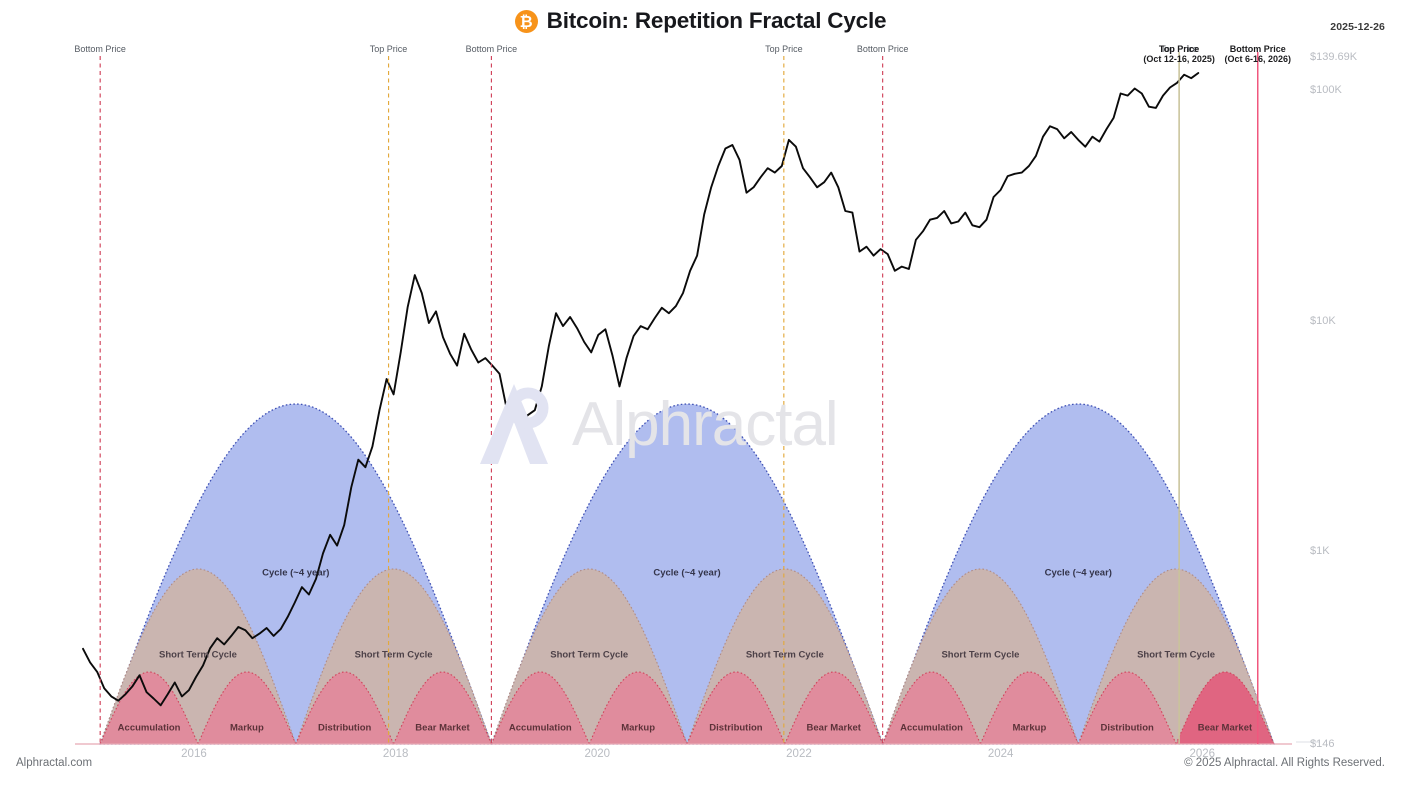  What do you see at coordinates (1284, 763) in the screenshot?
I see `copyright: © 2025 Alphractal. All Rights Reserved.` at bounding box center [1284, 763].